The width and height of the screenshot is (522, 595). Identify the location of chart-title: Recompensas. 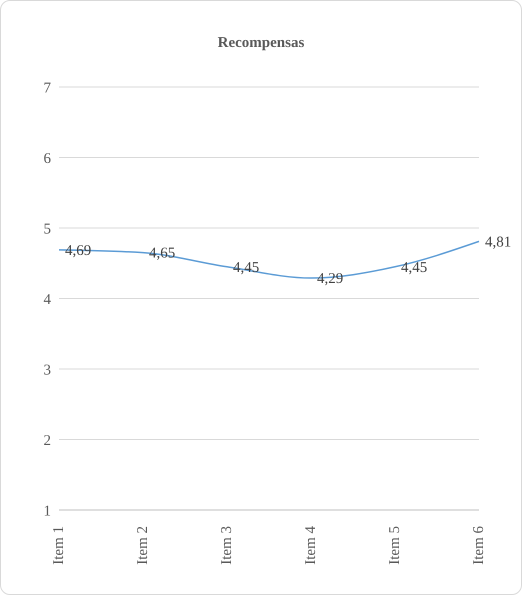
(261, 43).